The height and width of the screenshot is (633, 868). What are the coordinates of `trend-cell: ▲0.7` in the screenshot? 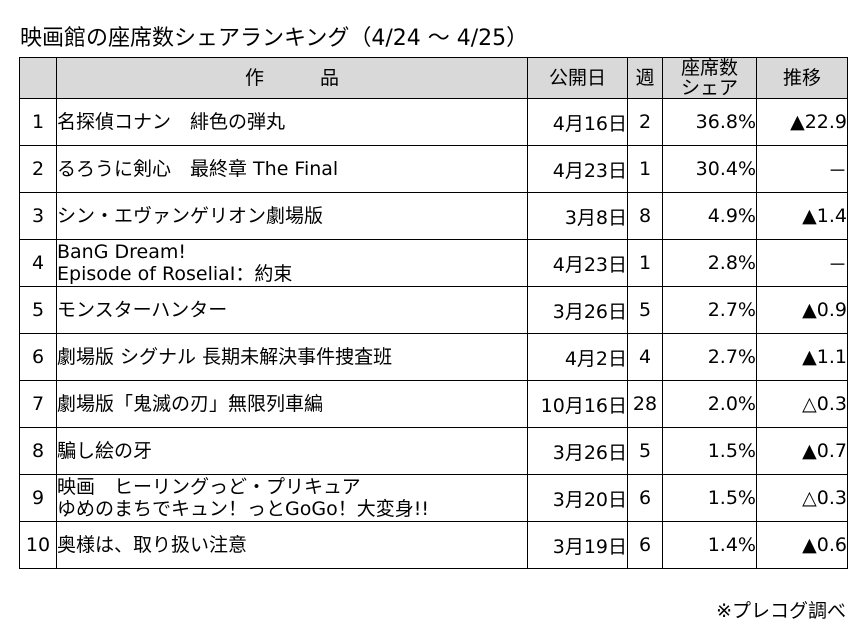 It's located at (802, 451).